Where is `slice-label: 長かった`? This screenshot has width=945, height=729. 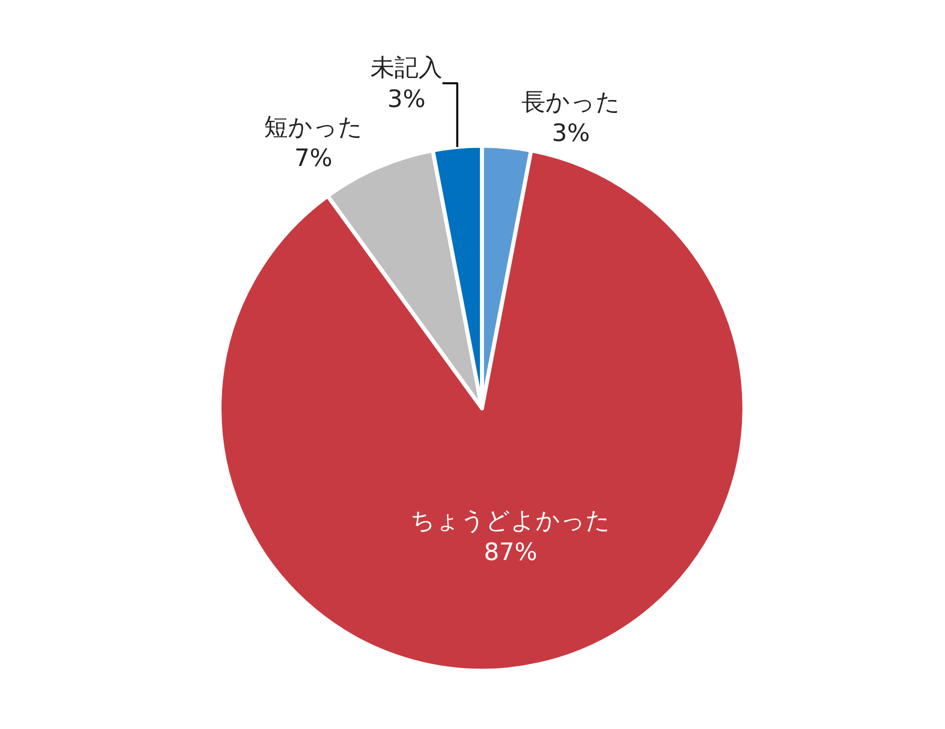 slice-label: 長かった is located at coordinates (570, 102).